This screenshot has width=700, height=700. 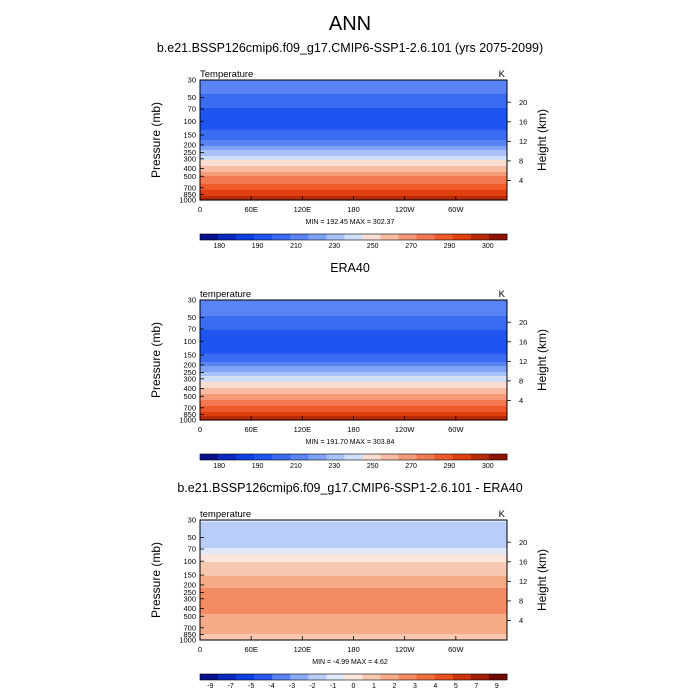 What do you see at coordinates (192, 329) in the screenshot?
I see `y-tick-label: 70` at bounding box center [192, 329].